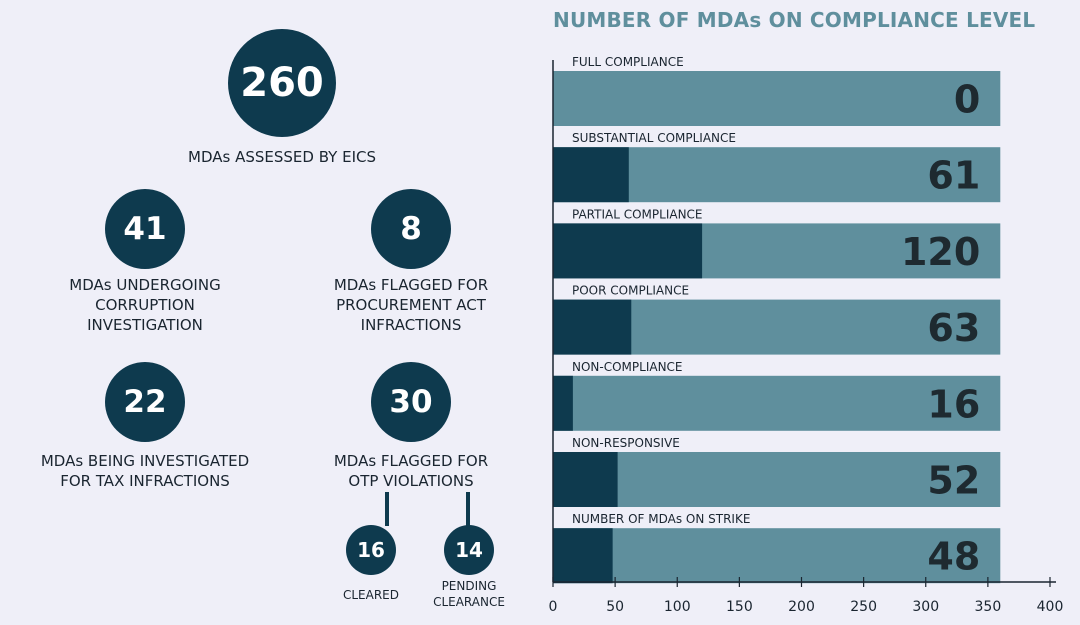 The height and width of the screenshot is (625, 1080). I want to click on tax-value: 22, so click(145, 402).